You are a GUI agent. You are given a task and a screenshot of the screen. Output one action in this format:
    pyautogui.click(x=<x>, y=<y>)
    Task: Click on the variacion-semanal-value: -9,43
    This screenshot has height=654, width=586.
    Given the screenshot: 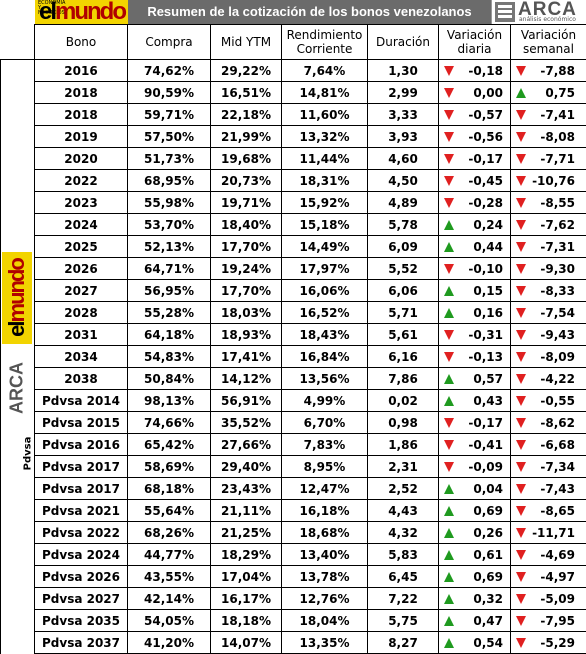 What is the action you would take?
    pyautogui.click(x=552, y=335)
    